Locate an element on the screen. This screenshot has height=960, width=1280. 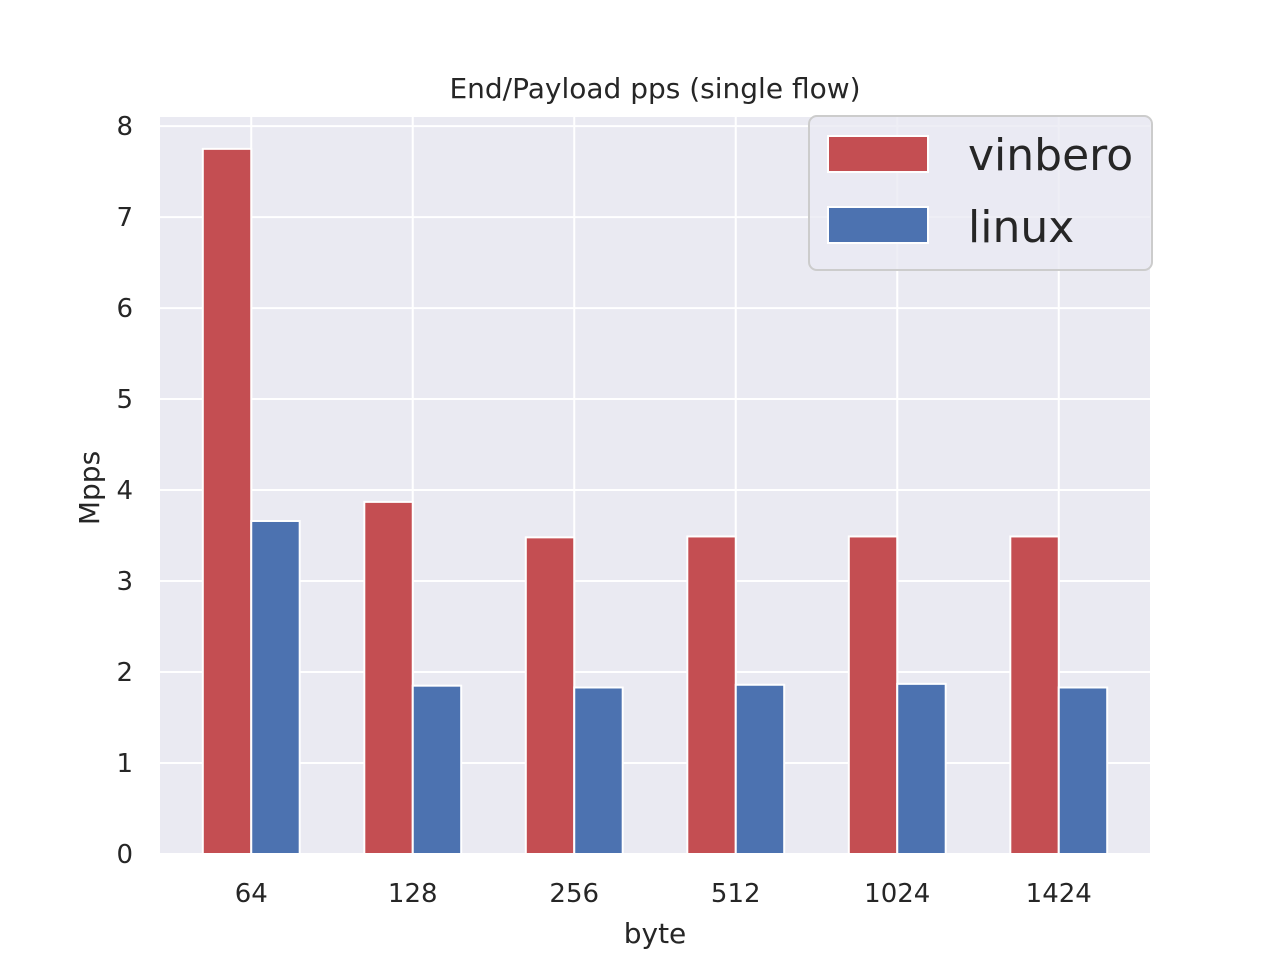
x-tick-label: 1424 is located at coordinates (1059, 894).